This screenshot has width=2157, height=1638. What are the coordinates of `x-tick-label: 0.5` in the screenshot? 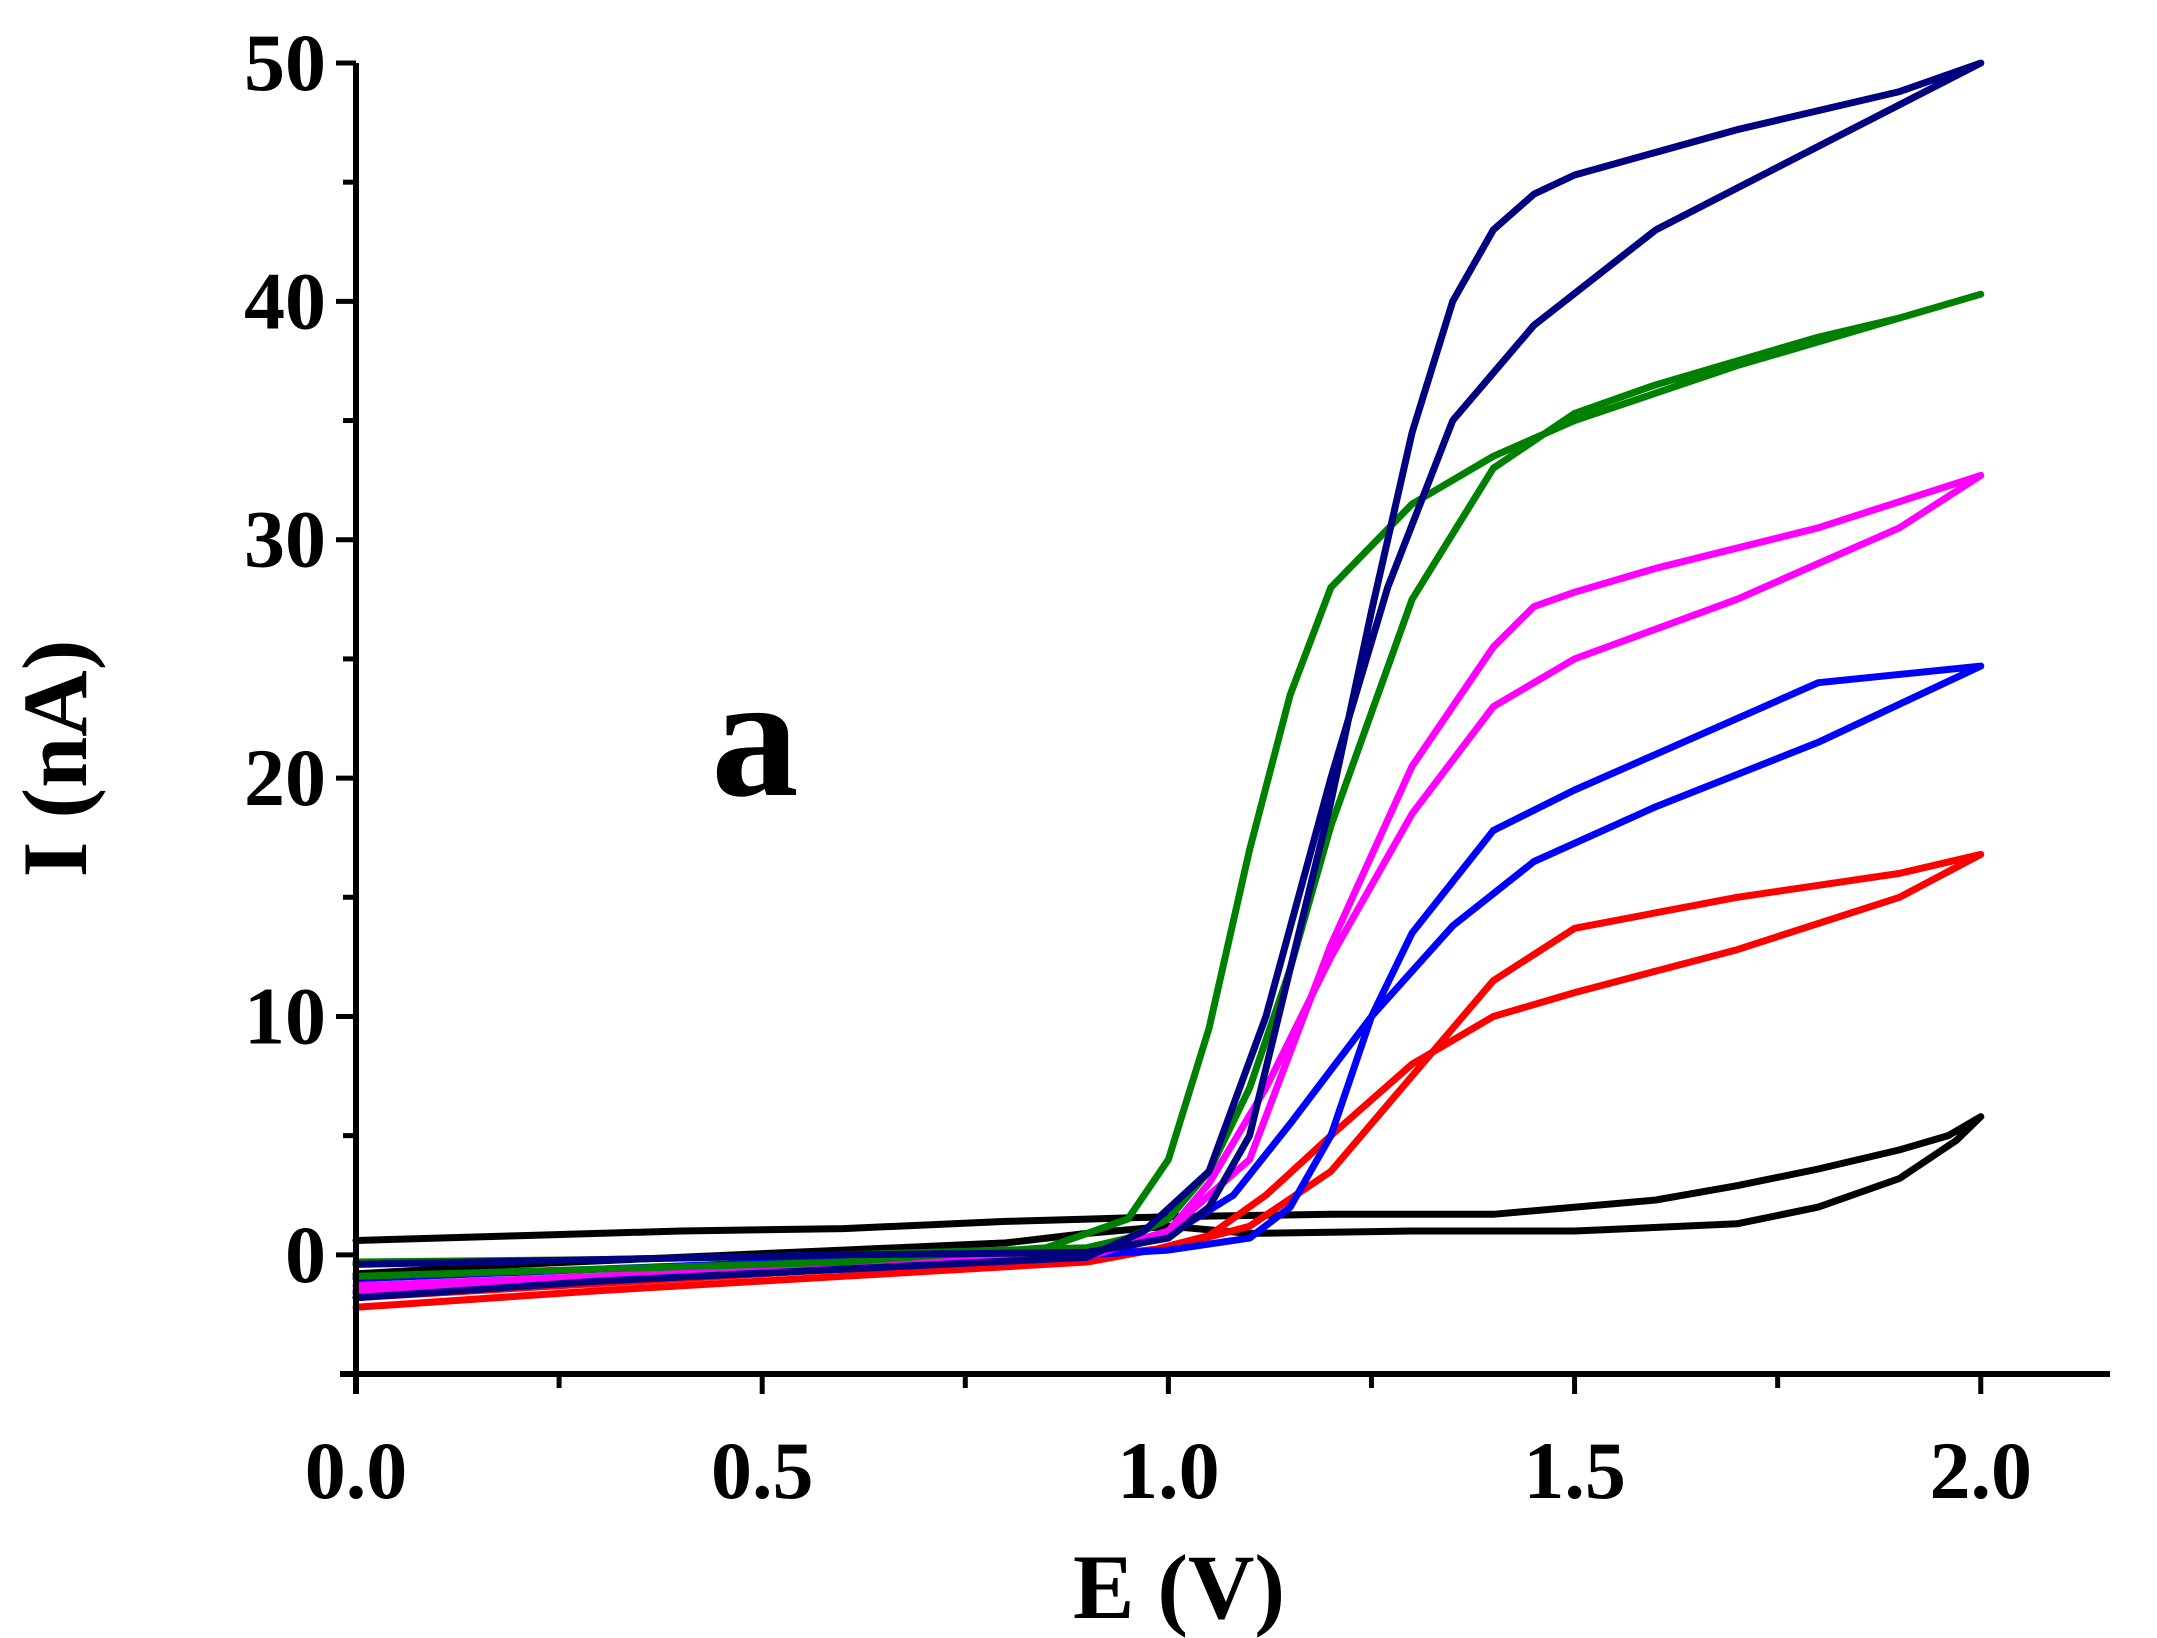 It's located at (762, 1470).